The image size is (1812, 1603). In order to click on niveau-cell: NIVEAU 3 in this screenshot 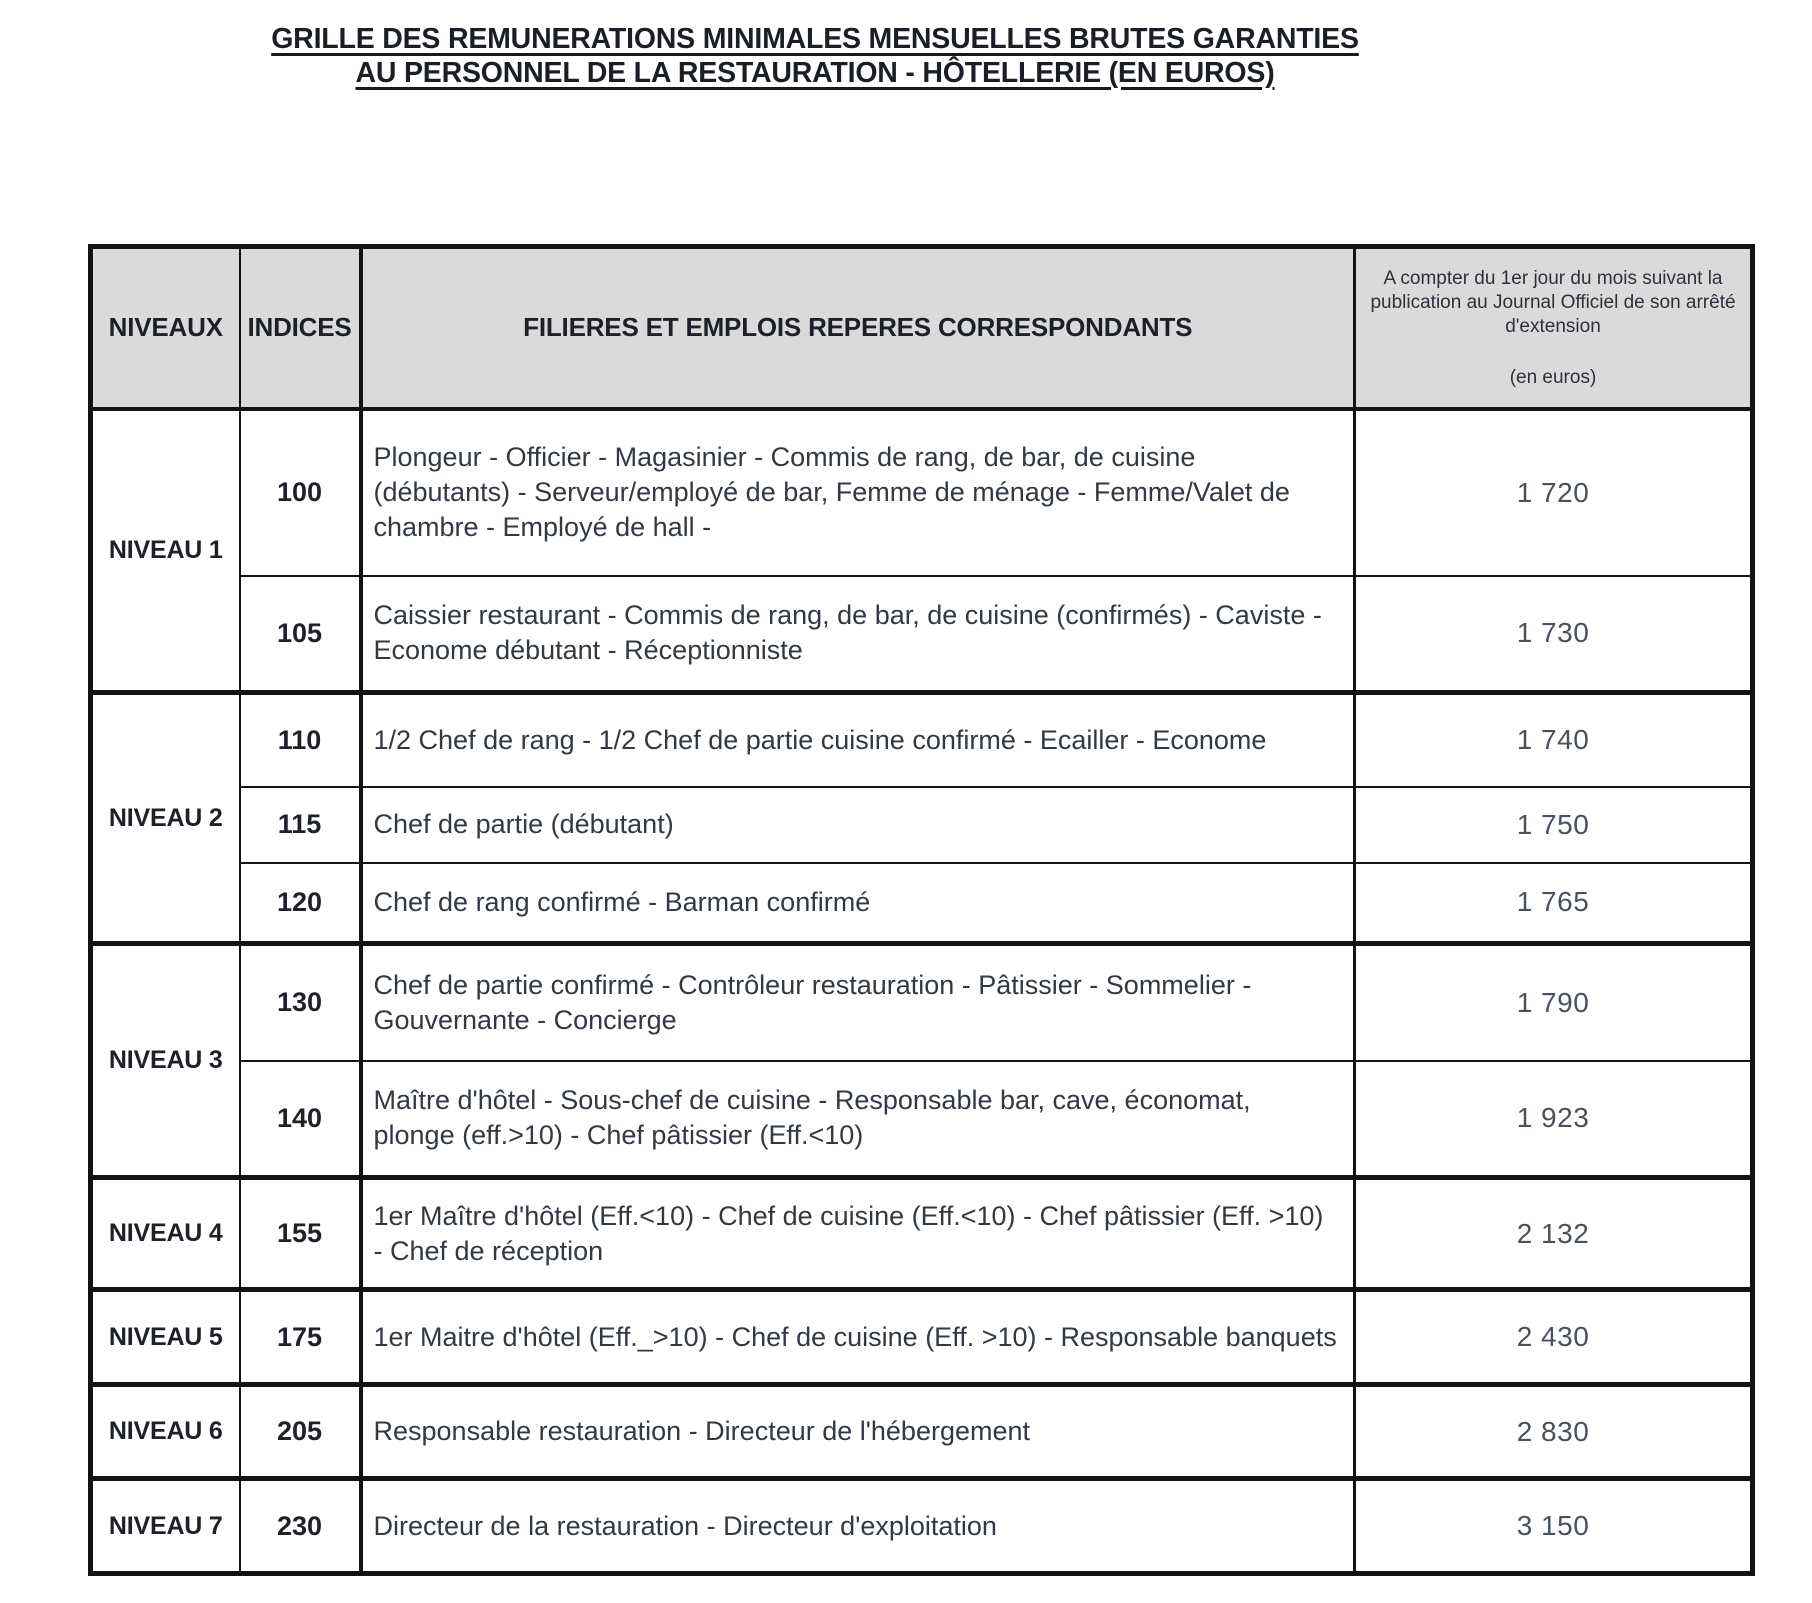, I will do `click(165, 1060)`.